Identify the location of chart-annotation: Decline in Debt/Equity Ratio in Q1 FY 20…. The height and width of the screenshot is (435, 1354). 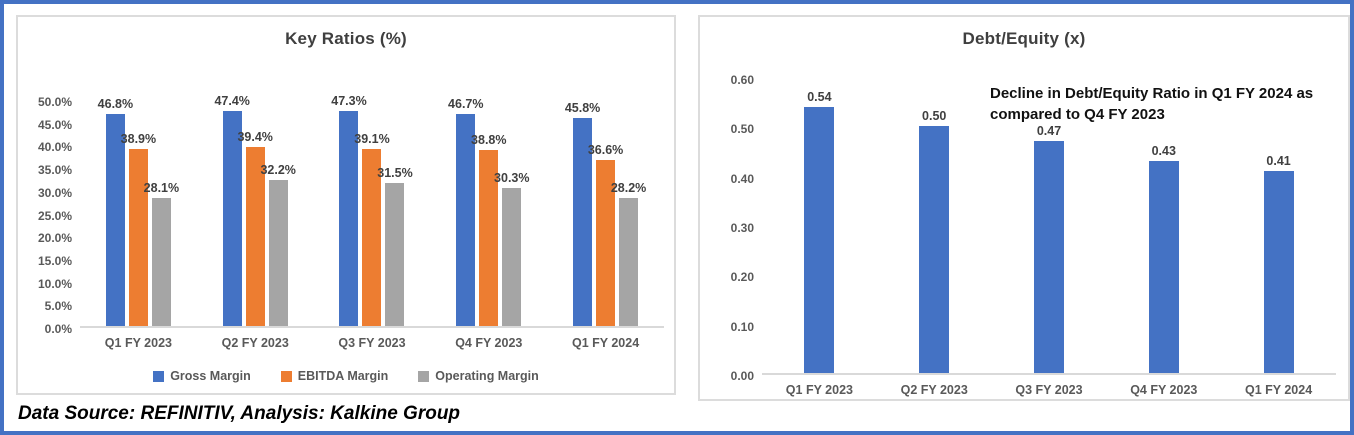
(1152, 104).